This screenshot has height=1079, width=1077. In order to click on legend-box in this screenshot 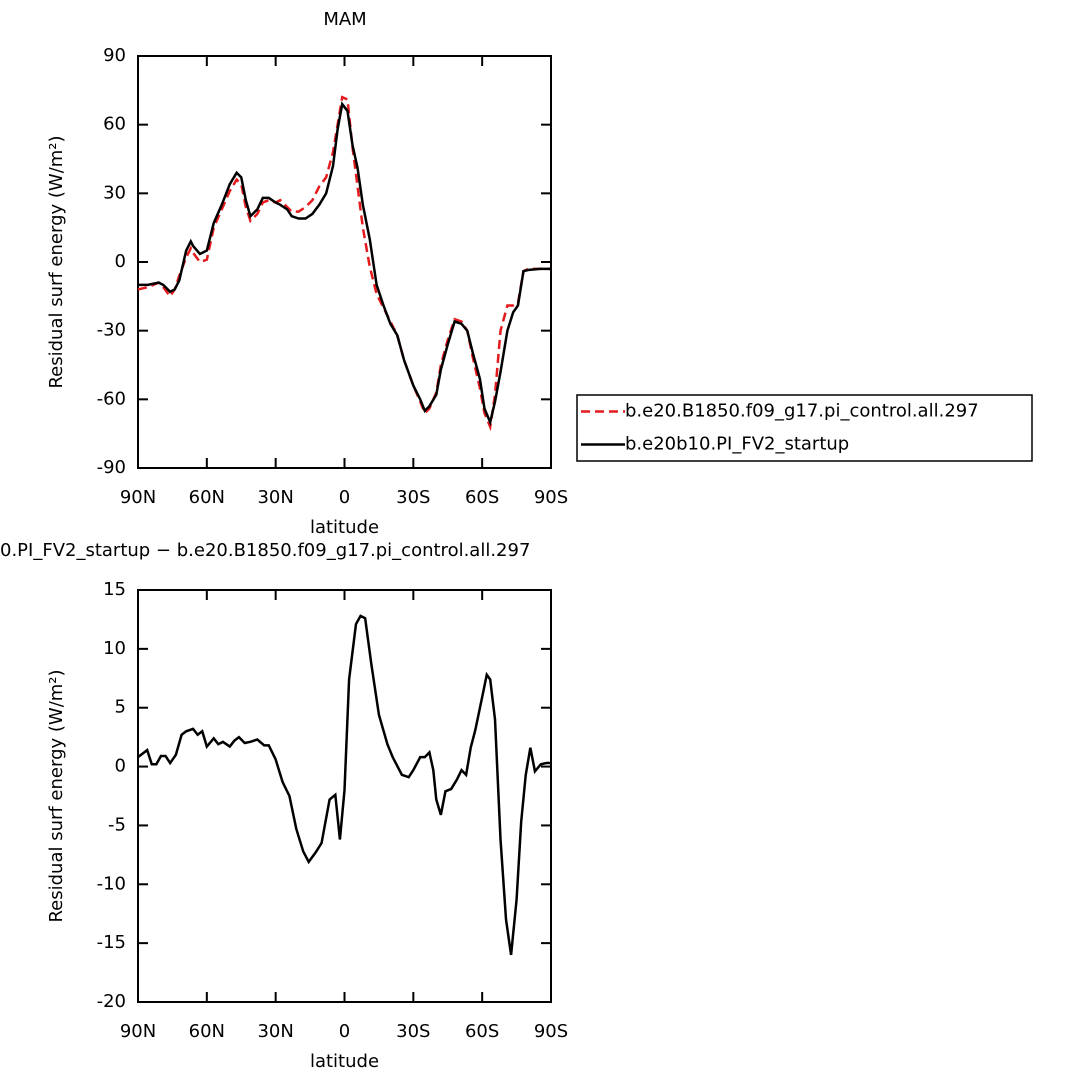, I will do `click(804, 428)`.